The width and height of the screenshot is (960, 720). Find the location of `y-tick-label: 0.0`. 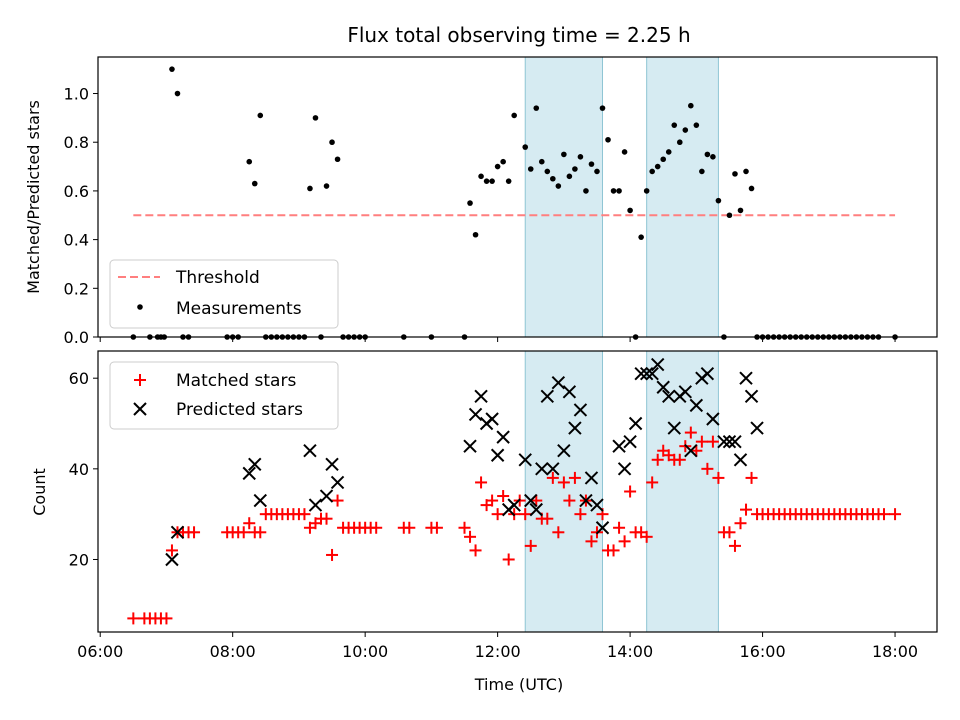

y-tick-label: 0.0 is located at coordinates (76, 337).